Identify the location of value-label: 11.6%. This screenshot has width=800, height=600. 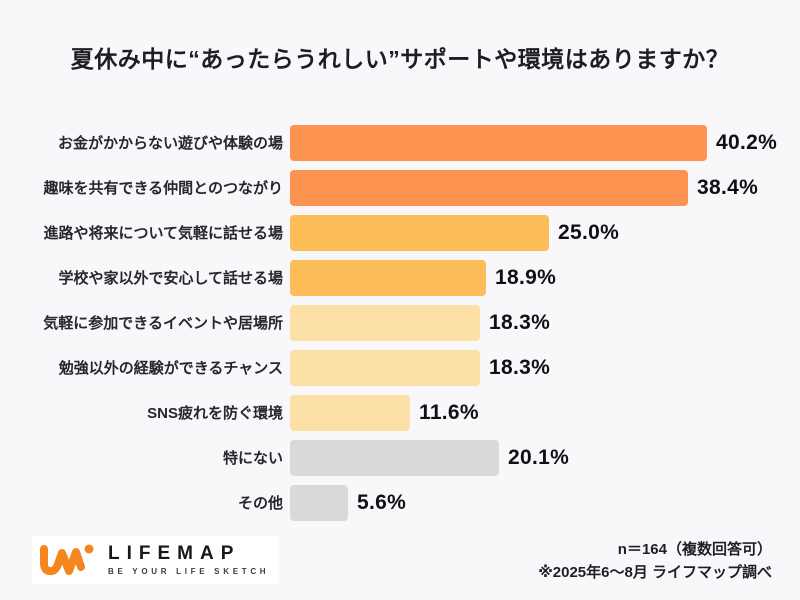
(449, 412).